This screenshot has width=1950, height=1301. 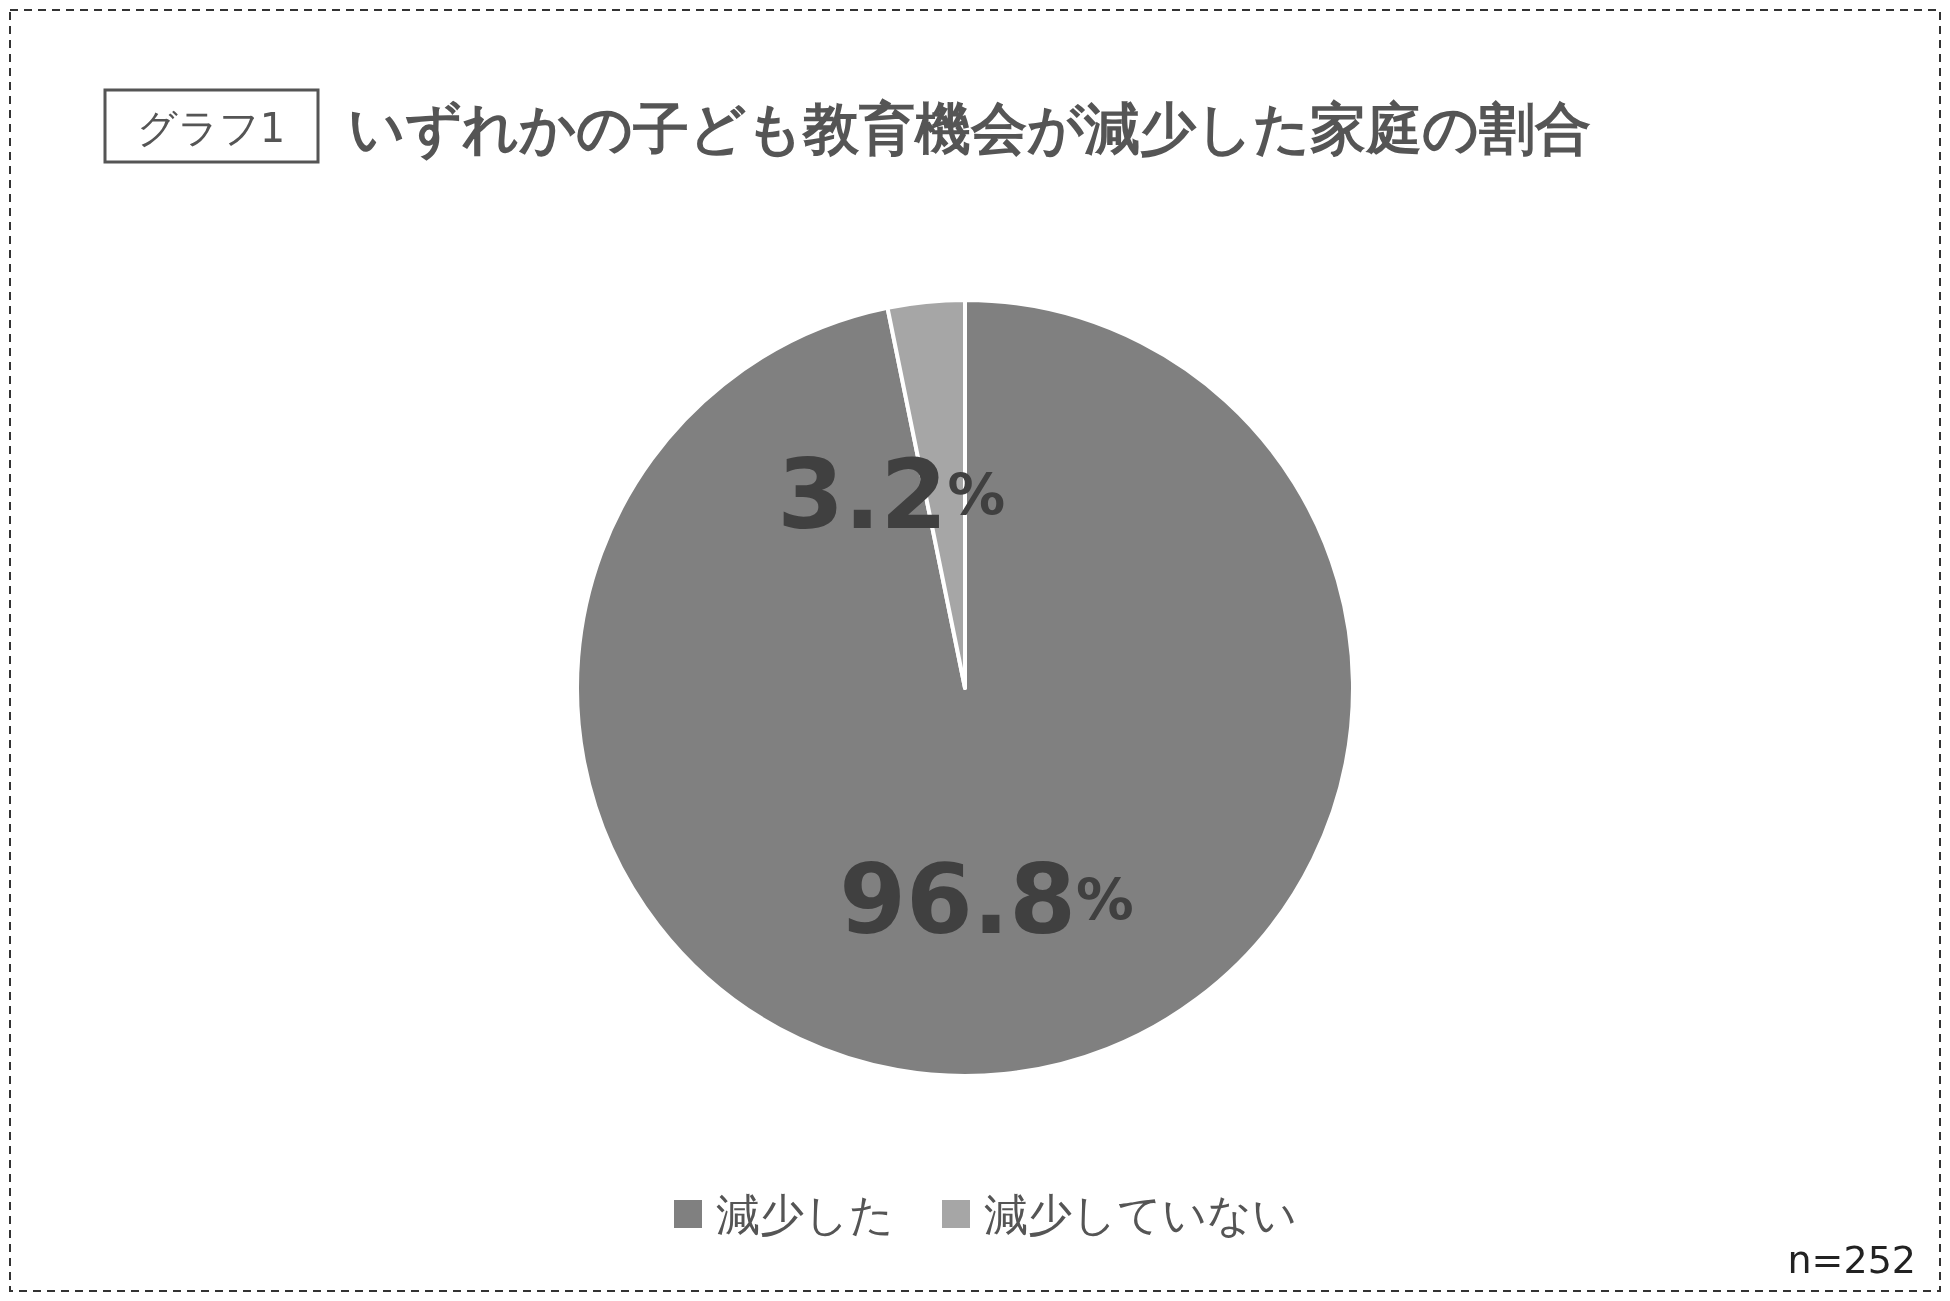 What do you see at coordinates (1140, 1214) in the screenshot?
I see `legend-label: 減少していない` at bounding box center [1140, 1214].